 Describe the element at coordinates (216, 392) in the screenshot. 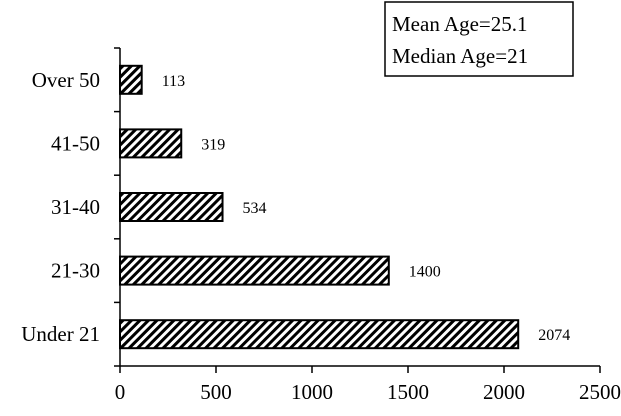

I see `x-tick-label: 500` at that location.